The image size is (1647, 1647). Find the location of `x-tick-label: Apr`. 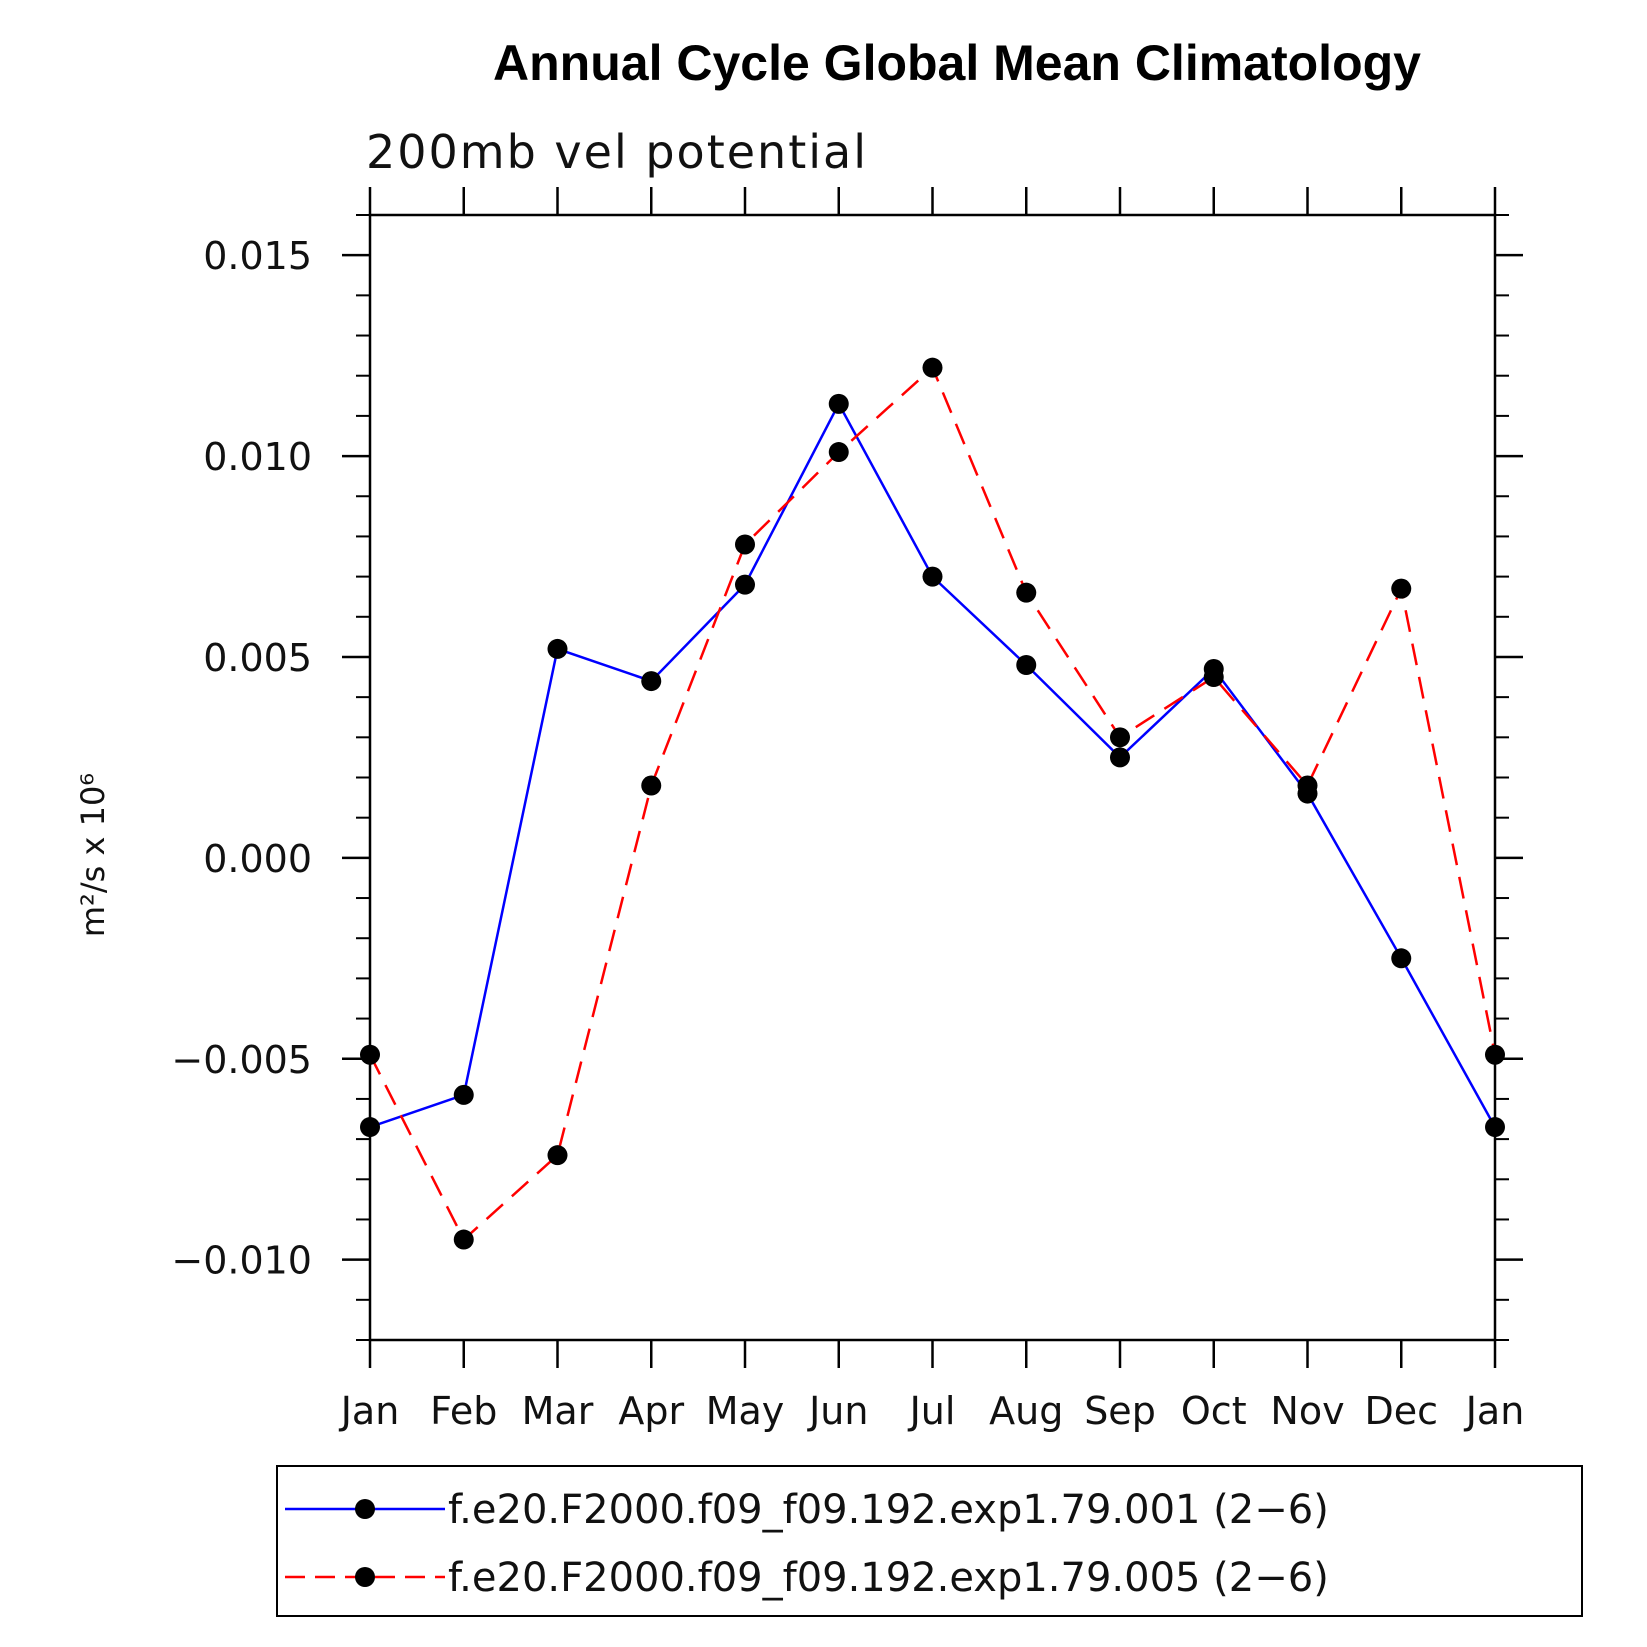

x-tick-label: Apr is located at coordinates (651, 1411).